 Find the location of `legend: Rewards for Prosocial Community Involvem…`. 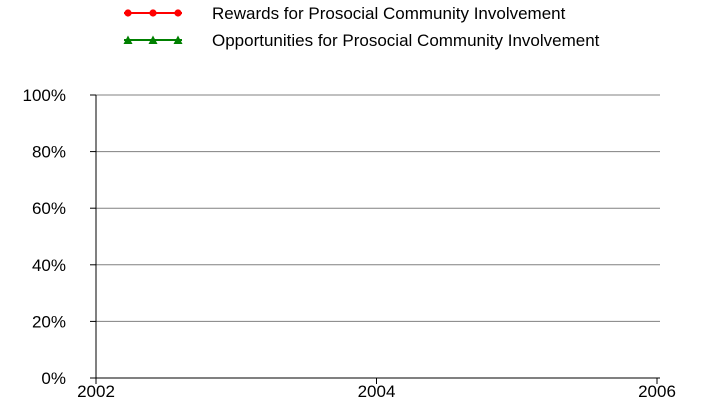

legend: Rewards for Prosocial Community Involvem… is located at coordinates (361, 27).